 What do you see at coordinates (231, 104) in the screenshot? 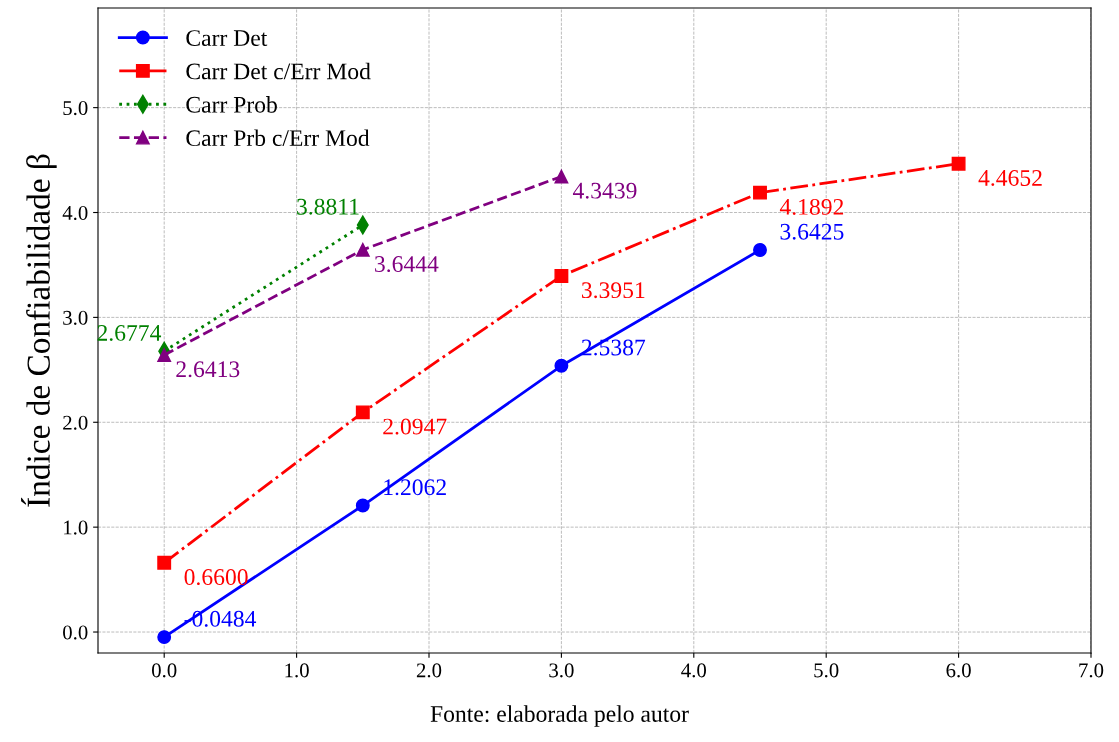
I see `legend-label: Carr Prob` at bounding box center [231, 104].